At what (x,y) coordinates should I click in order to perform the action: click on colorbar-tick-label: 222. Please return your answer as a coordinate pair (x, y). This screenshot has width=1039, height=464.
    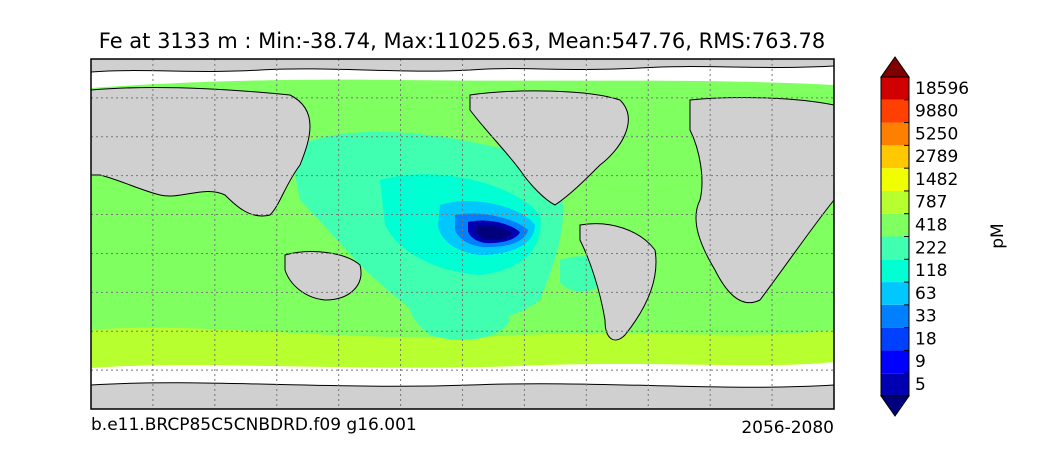
    Looking at the image, I should click on (931, 248).